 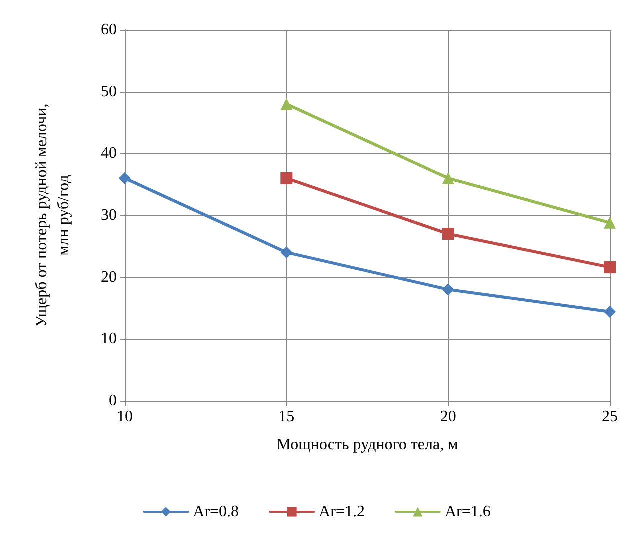 I want to click on x-tick-label: 25, so click(x=610, y=417).